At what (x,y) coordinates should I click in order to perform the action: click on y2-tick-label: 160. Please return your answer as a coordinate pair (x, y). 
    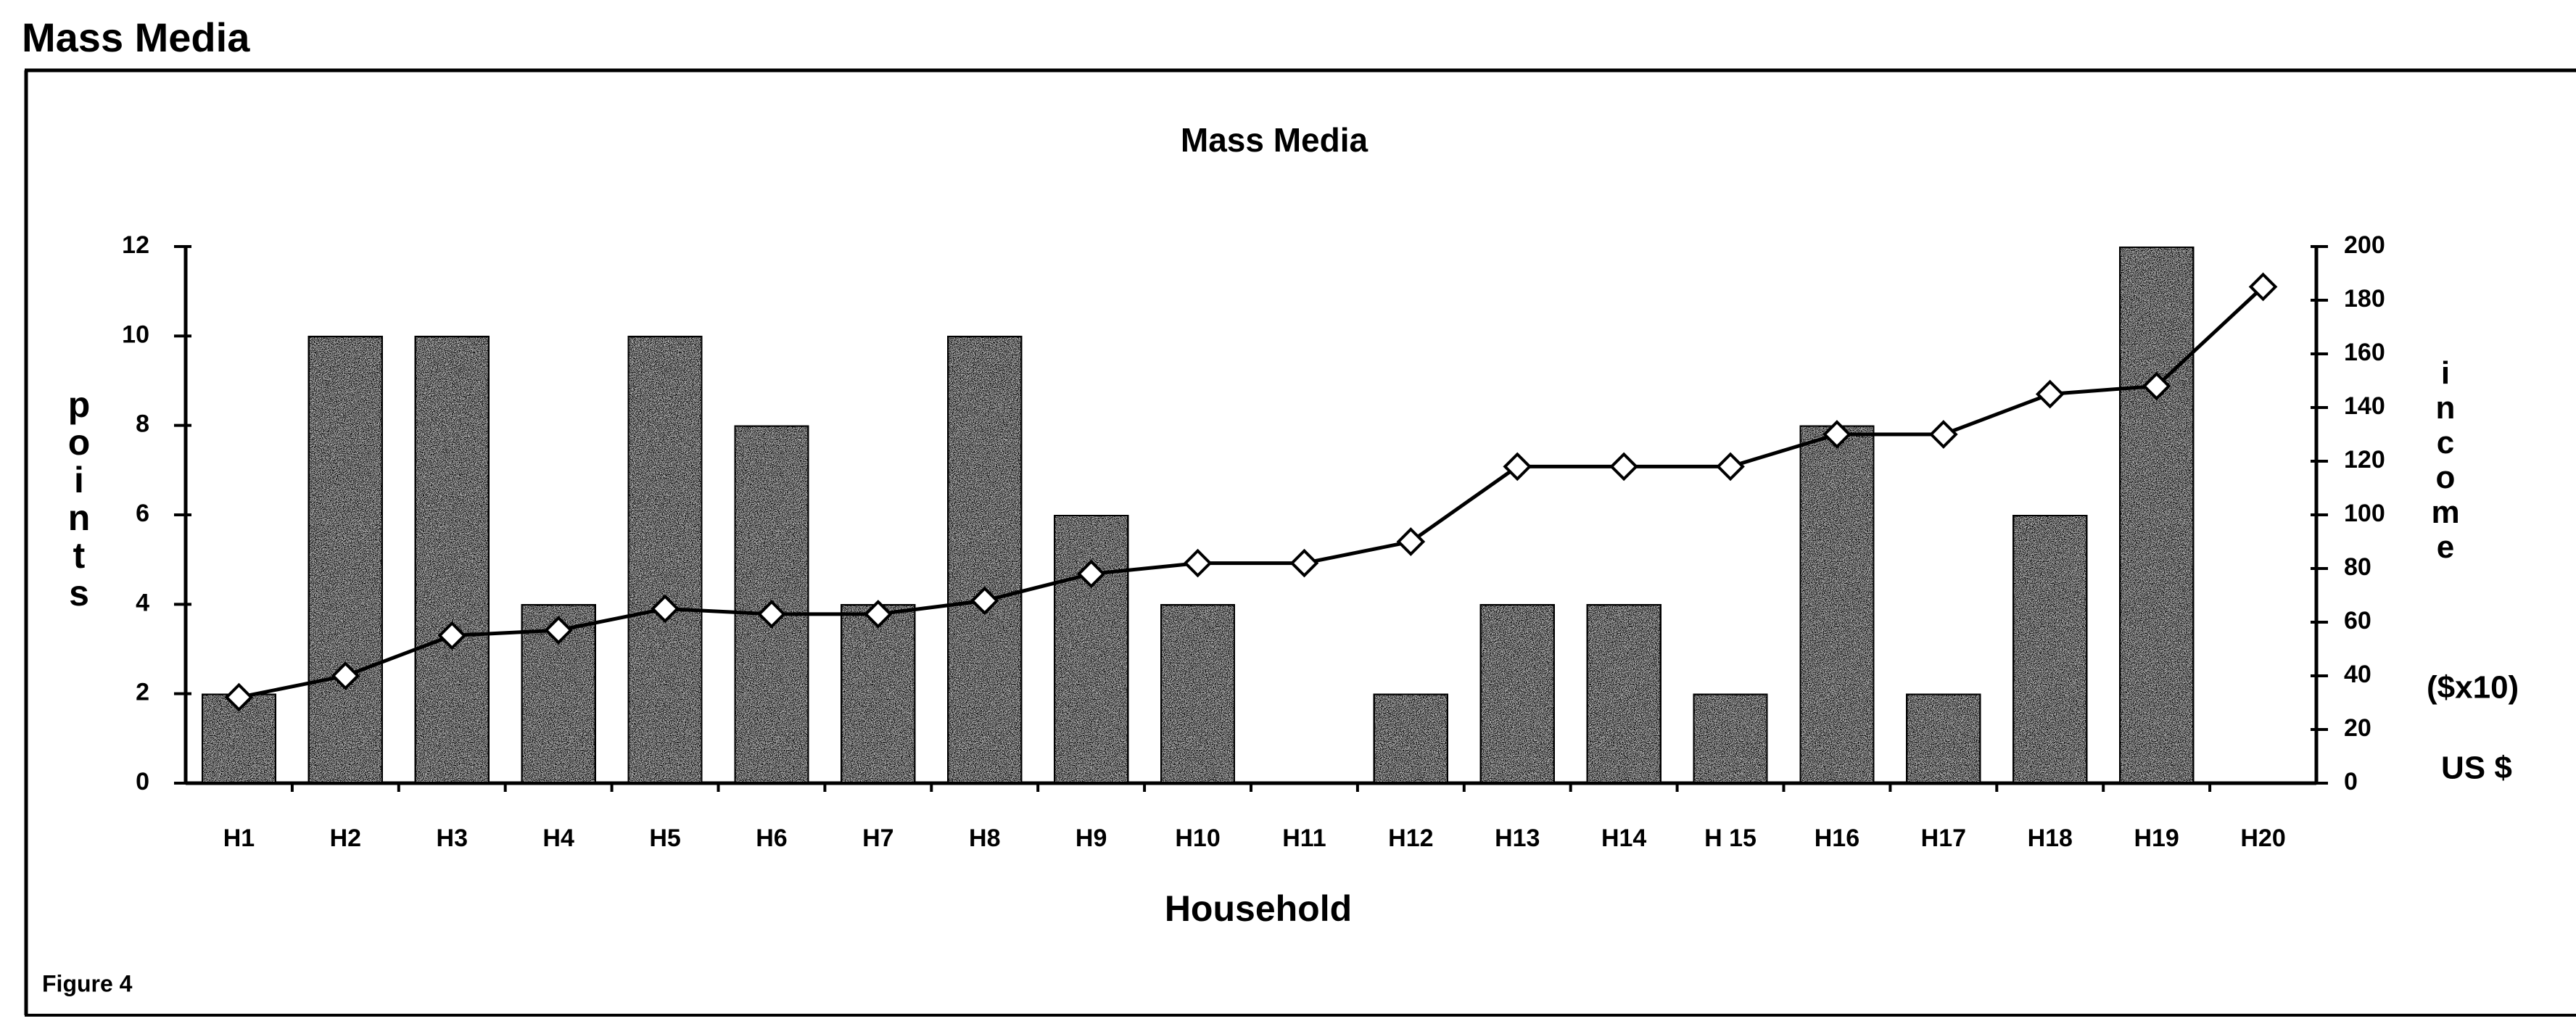
    Looking at the image, I should click on (2364, 352).